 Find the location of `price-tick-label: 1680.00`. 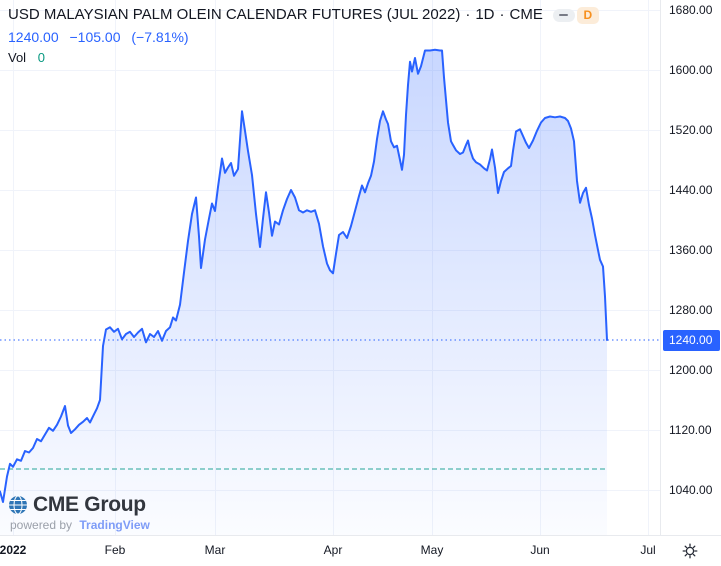

price-tick-label: 1680.00 is located at coordinates (691, 10).